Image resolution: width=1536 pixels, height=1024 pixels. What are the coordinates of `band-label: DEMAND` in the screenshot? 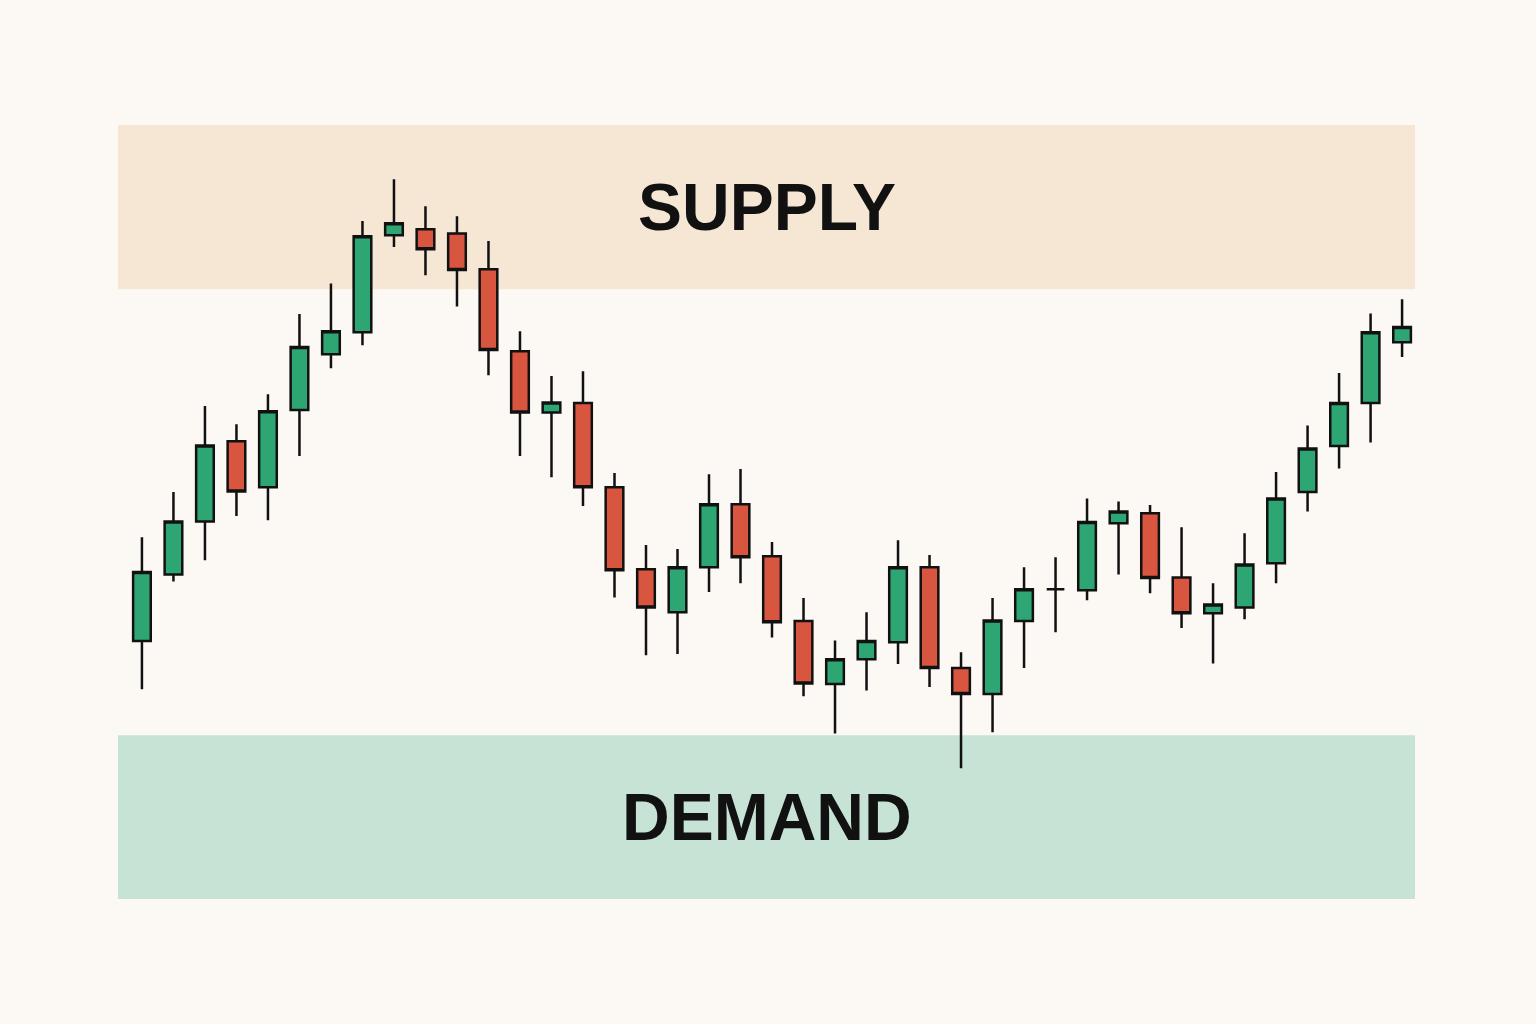 It's located at (767, 817).